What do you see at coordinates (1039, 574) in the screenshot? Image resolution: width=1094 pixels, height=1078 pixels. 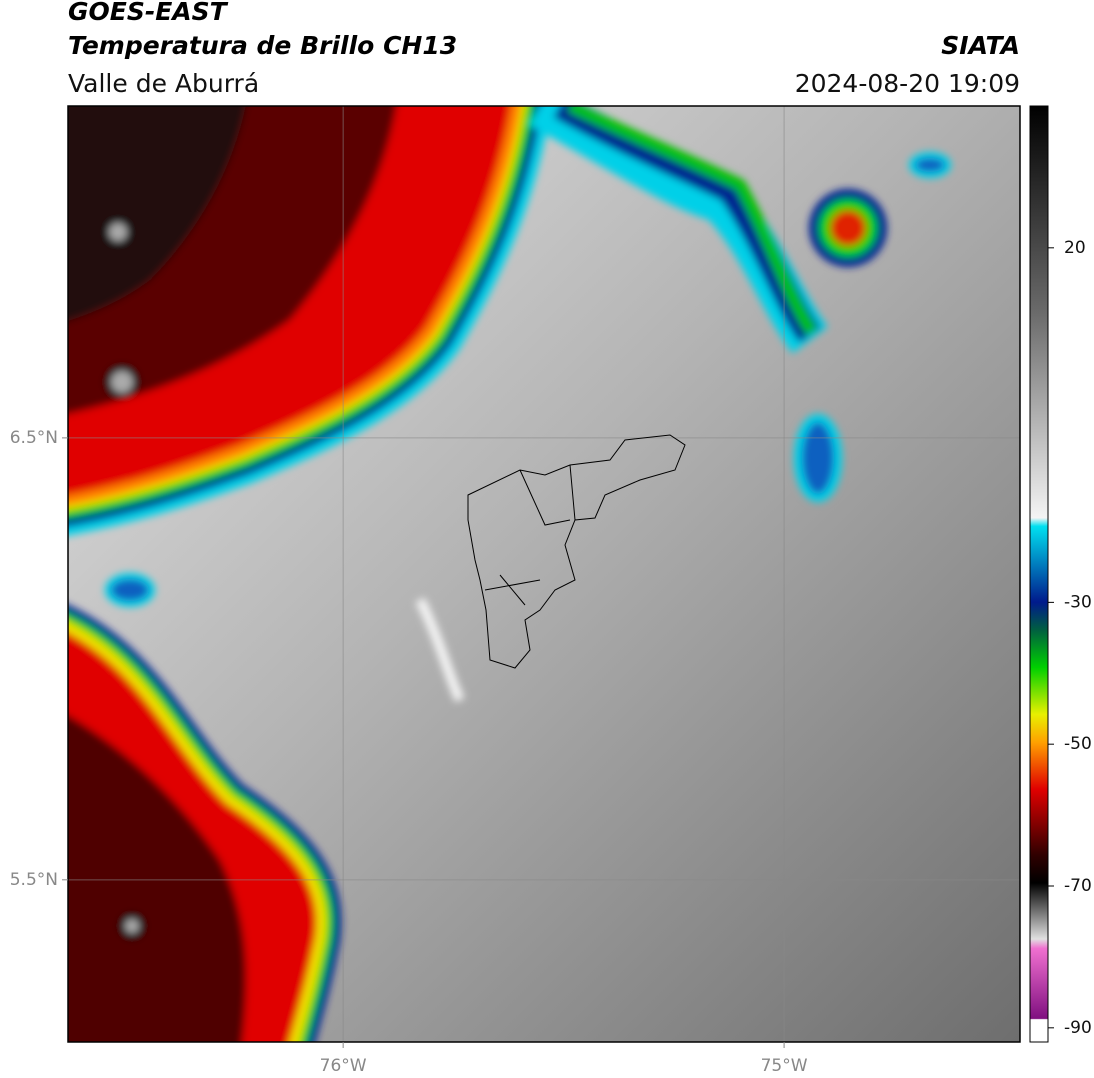 I see `colorbar` at bounding box center [1039, 574].